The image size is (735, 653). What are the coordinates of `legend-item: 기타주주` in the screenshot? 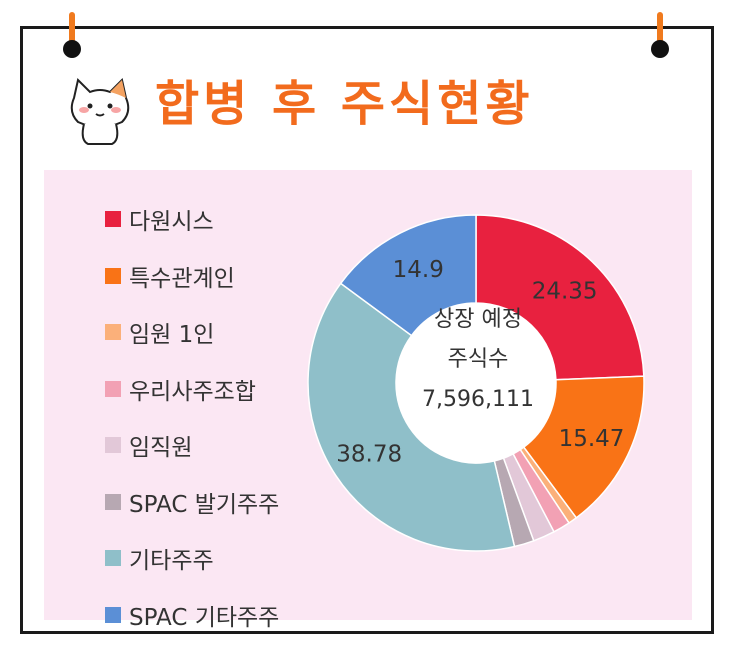 It's located at (192, 558).